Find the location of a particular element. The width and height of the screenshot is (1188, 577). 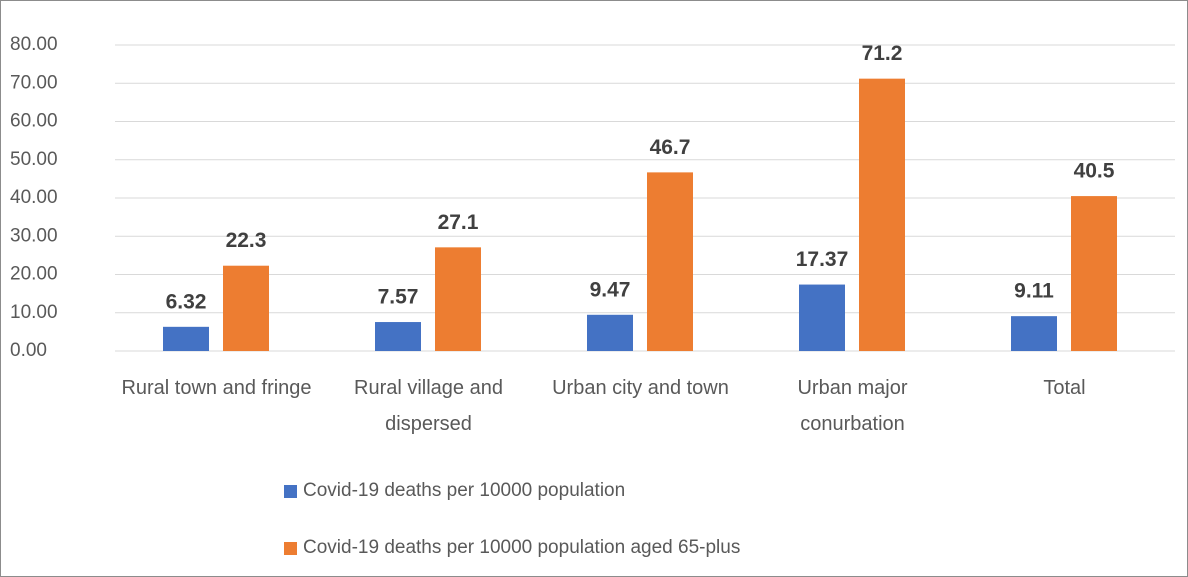

y-tick-label: 30.00 is located at coordinates (34, 235).